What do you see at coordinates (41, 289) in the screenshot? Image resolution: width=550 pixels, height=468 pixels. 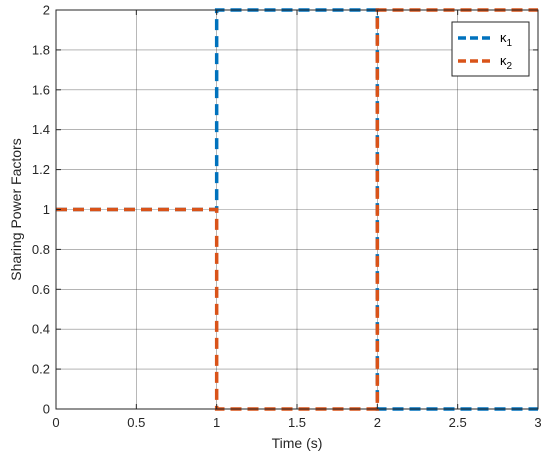 I see `y-tick-label: 0.6` at bounding box center [41, 289].